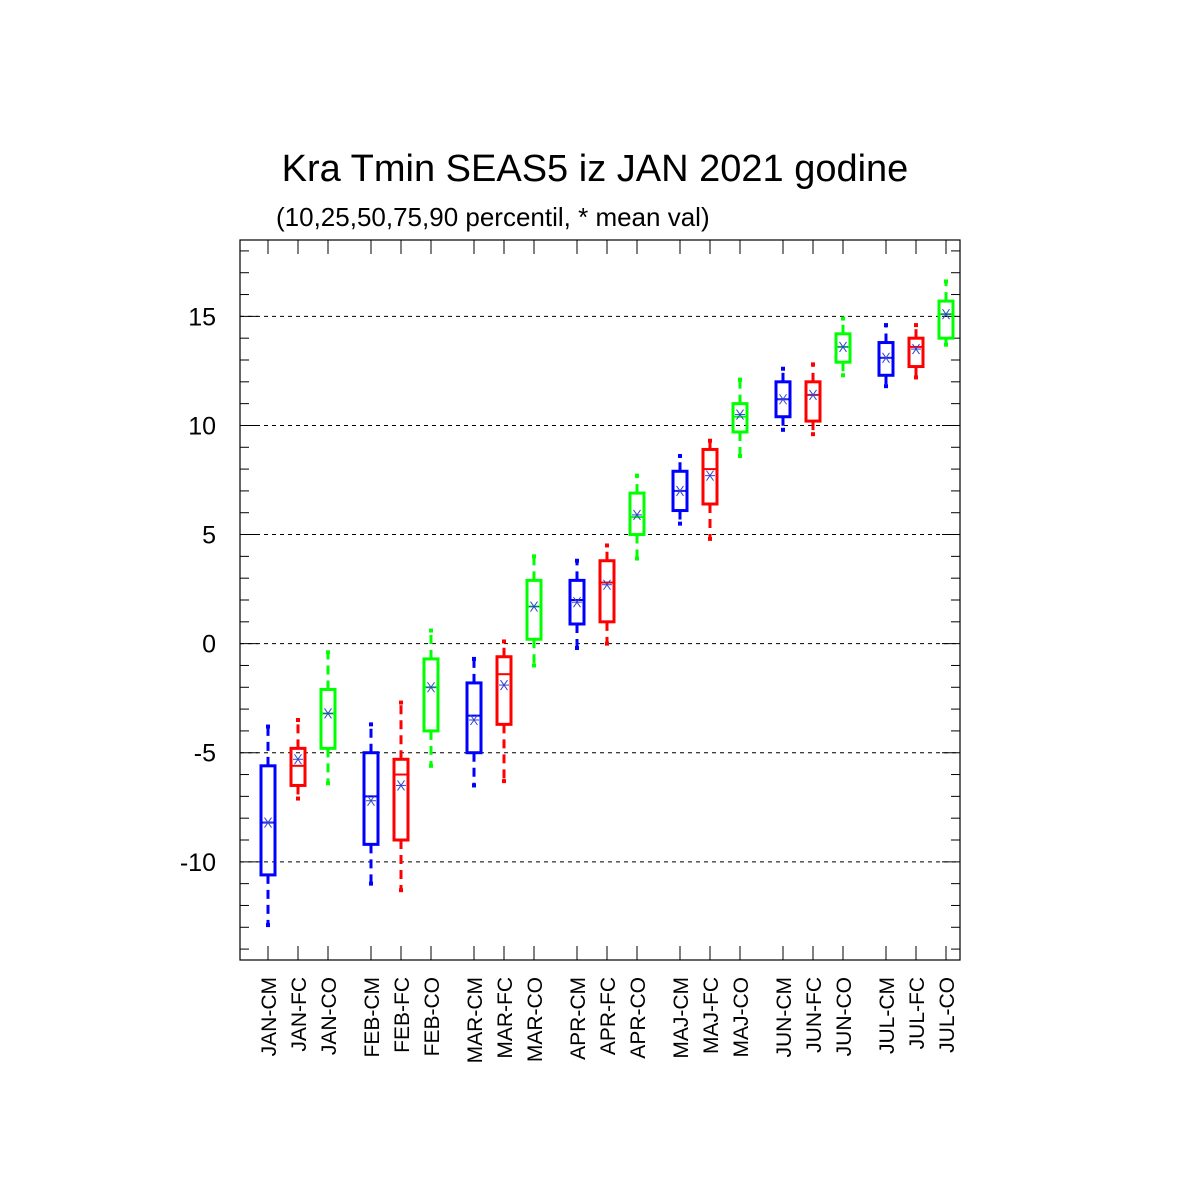  Describe the element at coordinates (784, 1017) in the screenshot. I see `x-category-label: JUN-CM` at that location.